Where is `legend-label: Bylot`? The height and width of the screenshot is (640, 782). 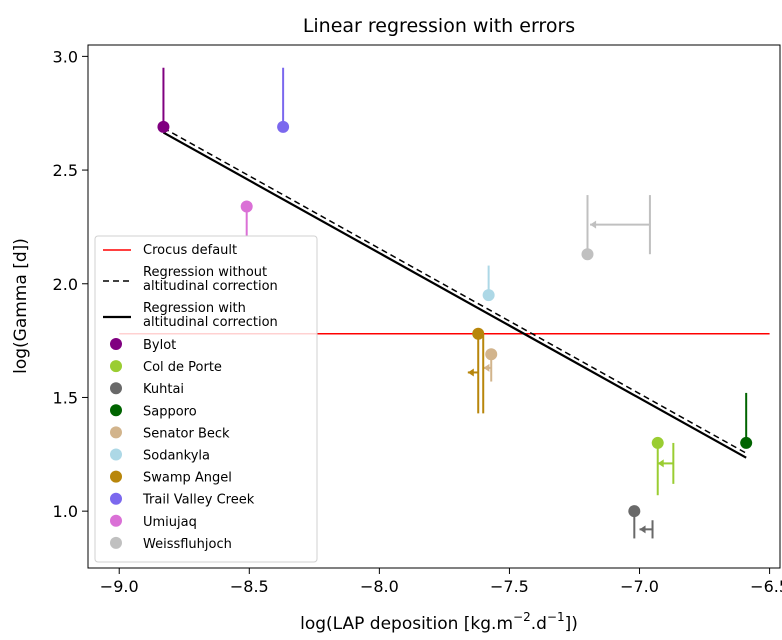 legend-label: Bylot is located at coordinates (159, 345).